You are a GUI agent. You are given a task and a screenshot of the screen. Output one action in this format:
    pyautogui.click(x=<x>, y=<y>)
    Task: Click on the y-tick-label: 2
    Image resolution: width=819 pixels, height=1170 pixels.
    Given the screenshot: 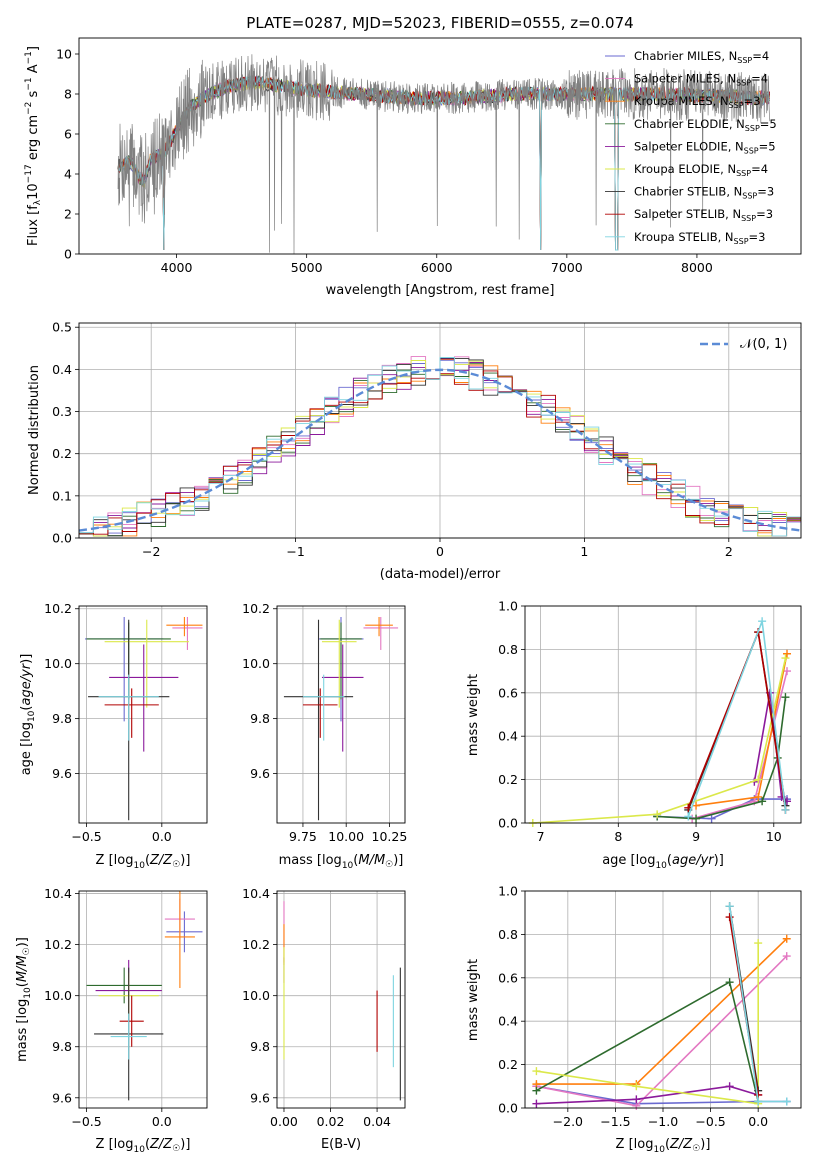 What is the action you would take?
    pyautogui.click(x=68, y=214)
    